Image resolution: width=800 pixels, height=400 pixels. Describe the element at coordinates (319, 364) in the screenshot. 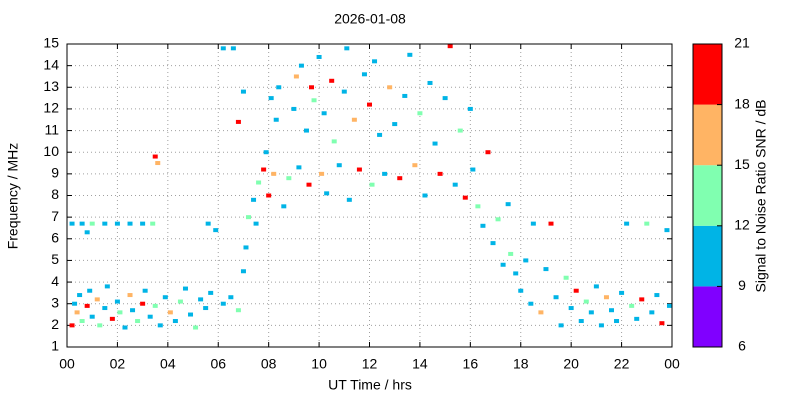

I see `x-tick-label: 10` at that location.